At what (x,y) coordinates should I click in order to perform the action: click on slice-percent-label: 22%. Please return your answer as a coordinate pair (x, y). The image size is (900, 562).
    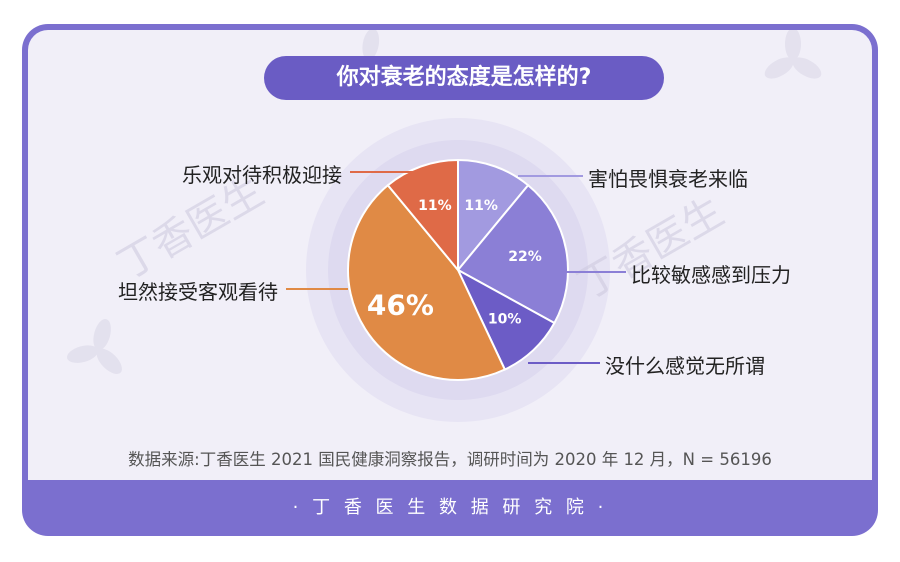
    Looking at the image, I should click on (525, 257).